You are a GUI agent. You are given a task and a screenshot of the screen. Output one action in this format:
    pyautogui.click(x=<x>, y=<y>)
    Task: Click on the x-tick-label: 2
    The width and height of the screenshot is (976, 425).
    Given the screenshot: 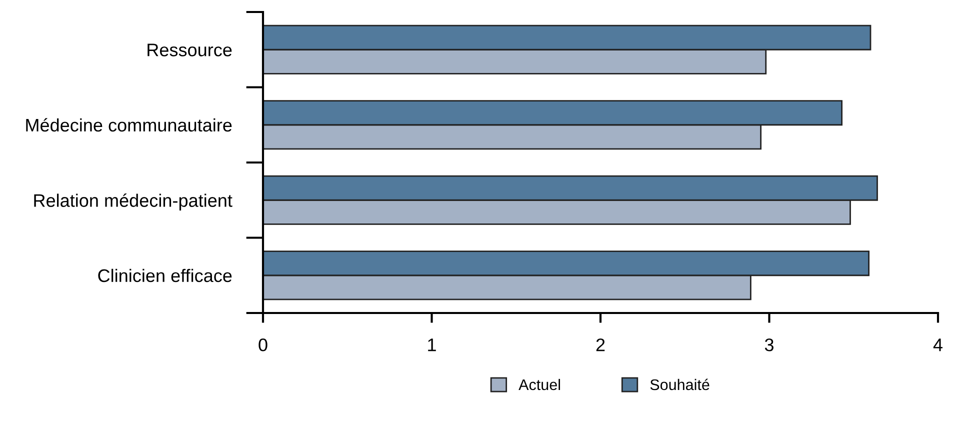 What is the action you would take?
    pyautogui.click(x=600, y=345)
    